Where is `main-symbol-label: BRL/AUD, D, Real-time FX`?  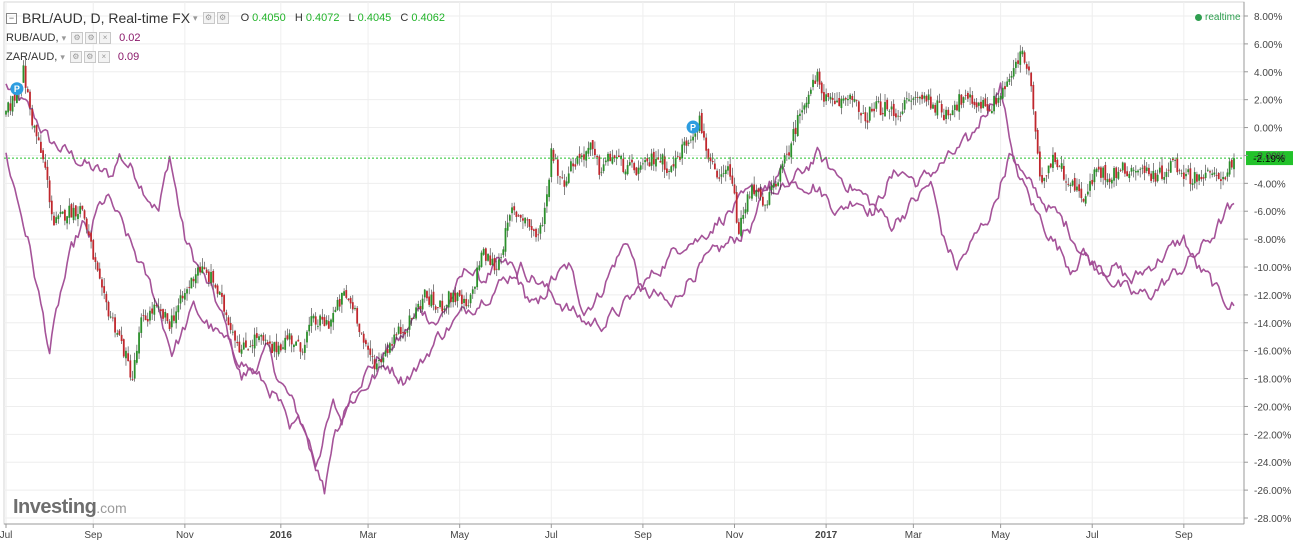 main-symbol-label: BRL/AUD, D, Real-time FX is located at coordinates (106, 18).